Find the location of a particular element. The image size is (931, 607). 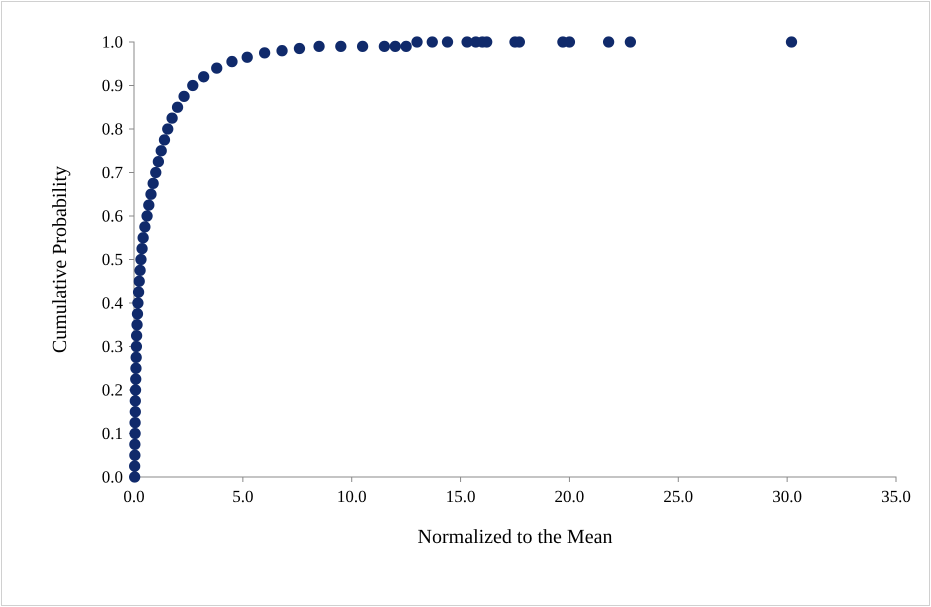

y-tick-label: 0.7 is located at coordinates (113, 172).